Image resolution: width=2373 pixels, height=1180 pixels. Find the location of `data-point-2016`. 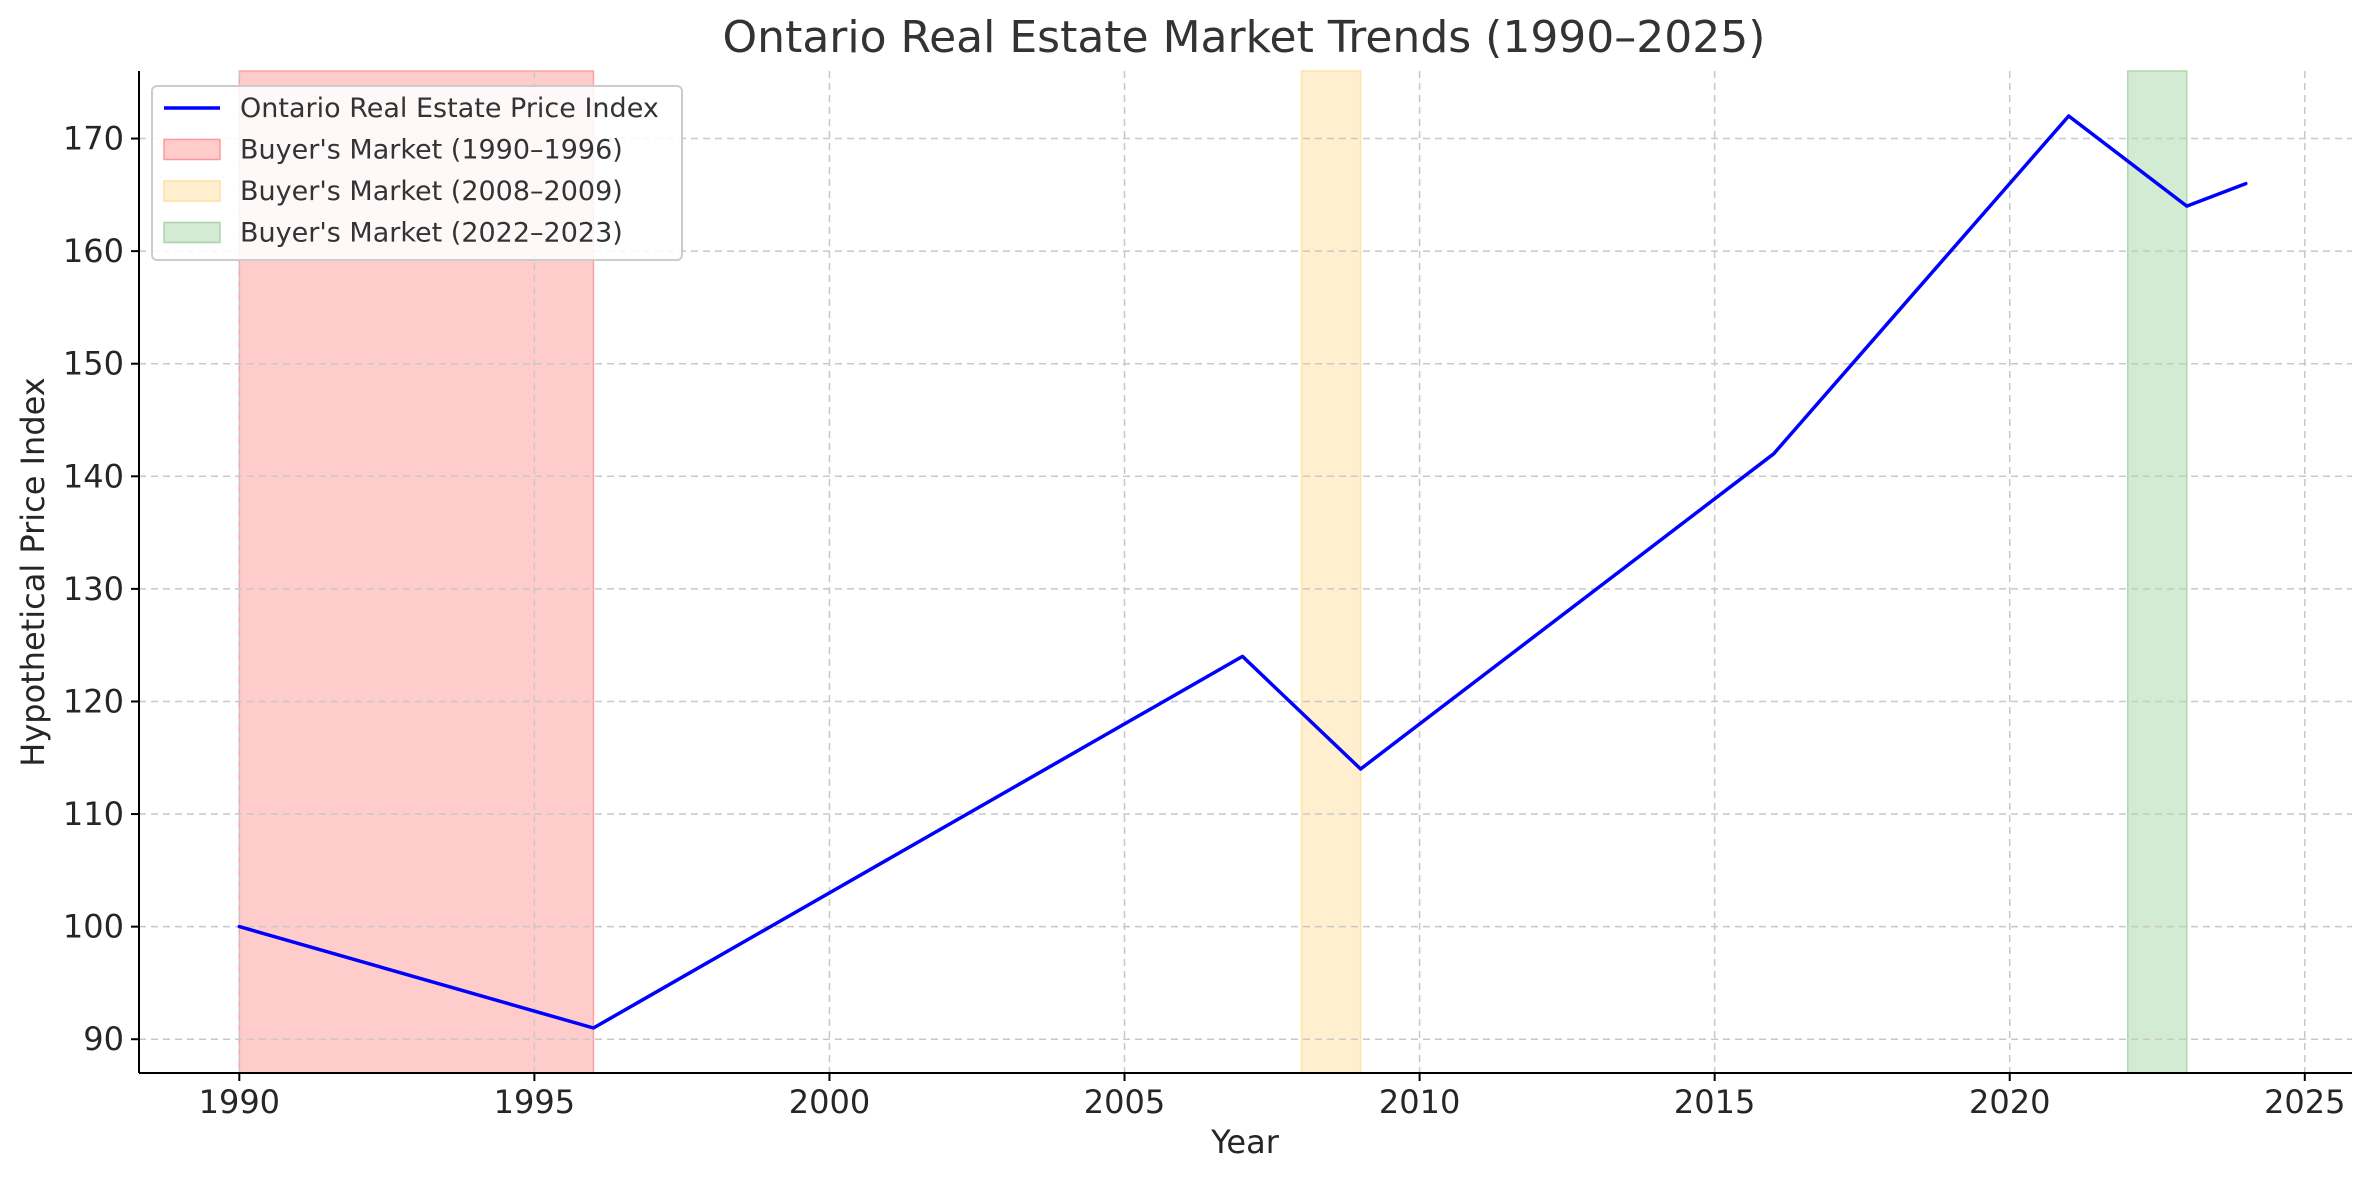

data-point-2016 is located at coordinates (1774, 454).